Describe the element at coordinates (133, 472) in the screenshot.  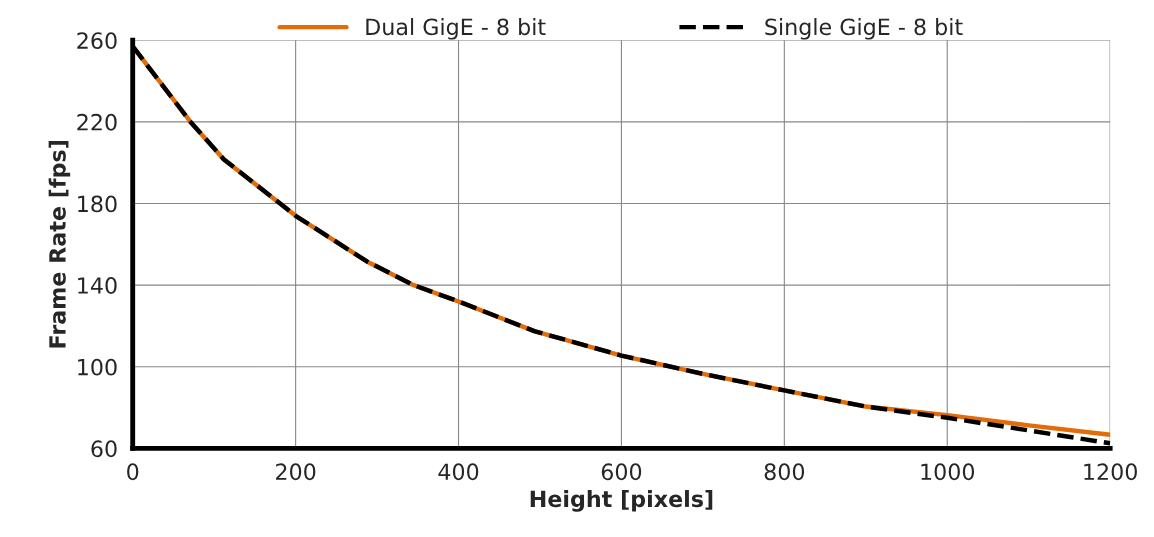
I see `x-tick-label: 0` at that location.